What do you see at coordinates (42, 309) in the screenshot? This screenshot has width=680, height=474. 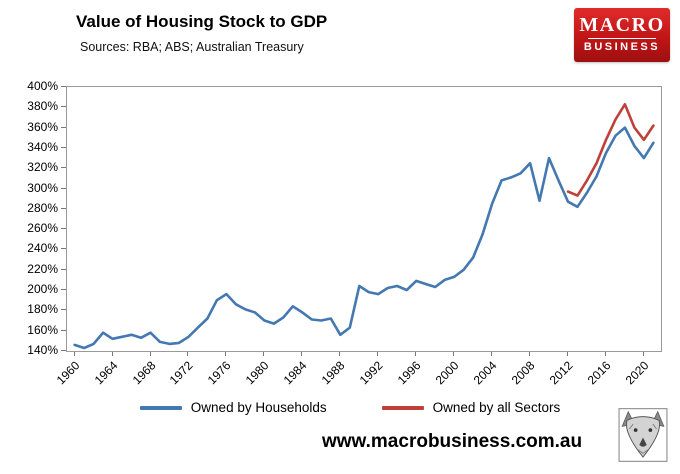 I see `y-axis-label: 180%` at bounding box center [42, 309].